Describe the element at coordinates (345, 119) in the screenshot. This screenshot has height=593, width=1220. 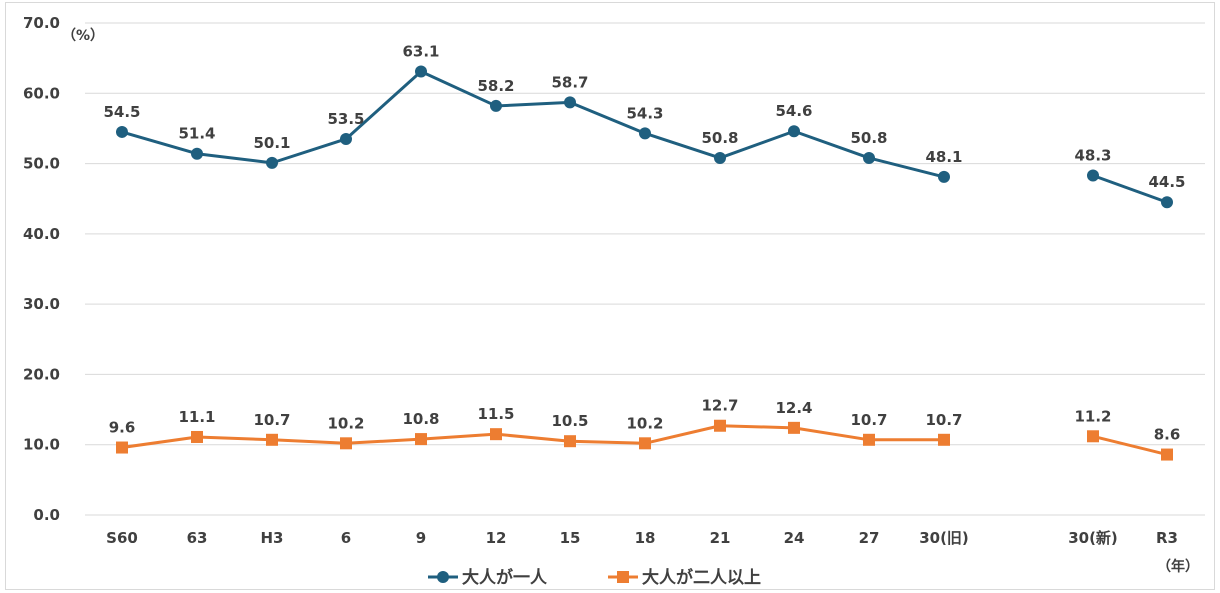
I see `series-1-data-label: 53.5` at that location.